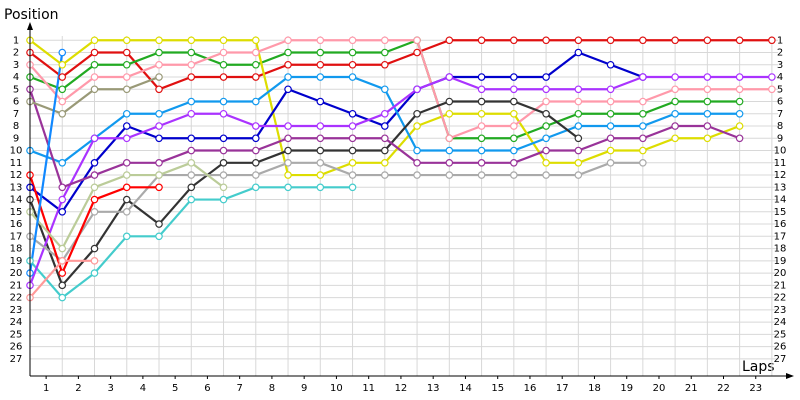 The image size is (800, 400). Describe the element at coordinates (16, 359) in the screenshot. I see `y-tick-label: 27` at that location.